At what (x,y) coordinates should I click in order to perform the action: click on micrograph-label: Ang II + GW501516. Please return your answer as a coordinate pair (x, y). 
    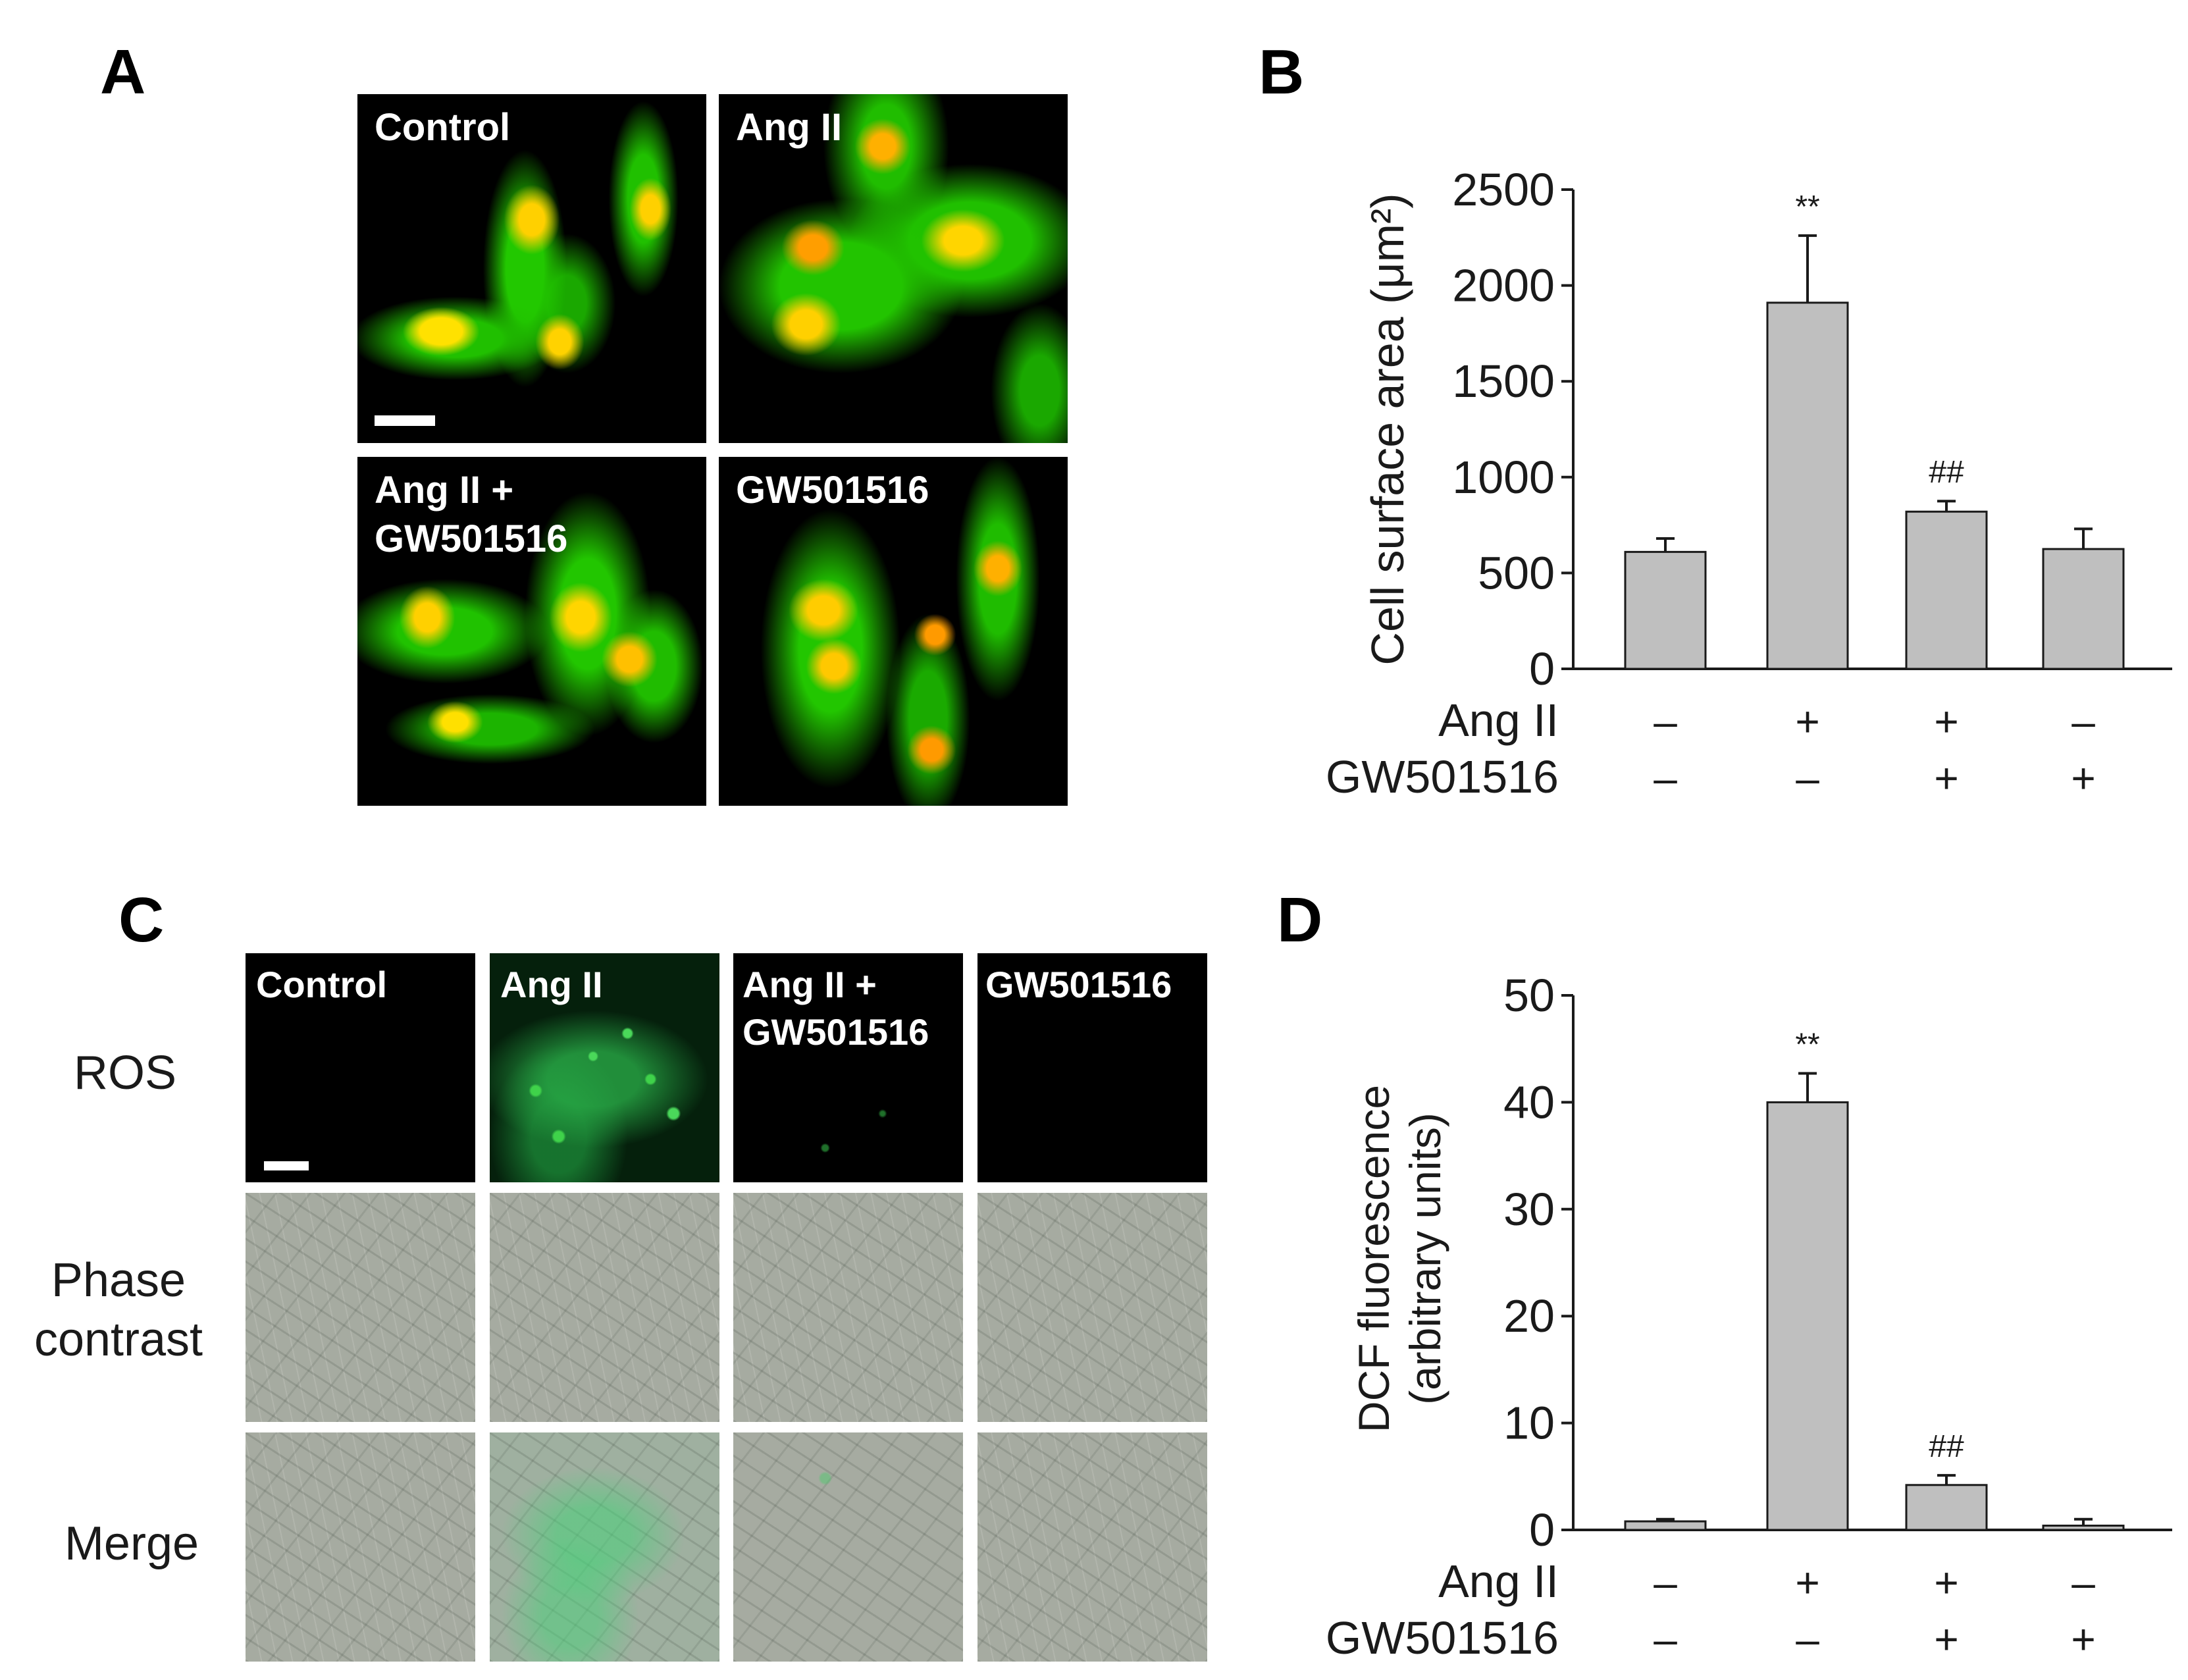
    Looking at the image, I should click on (471, 515).